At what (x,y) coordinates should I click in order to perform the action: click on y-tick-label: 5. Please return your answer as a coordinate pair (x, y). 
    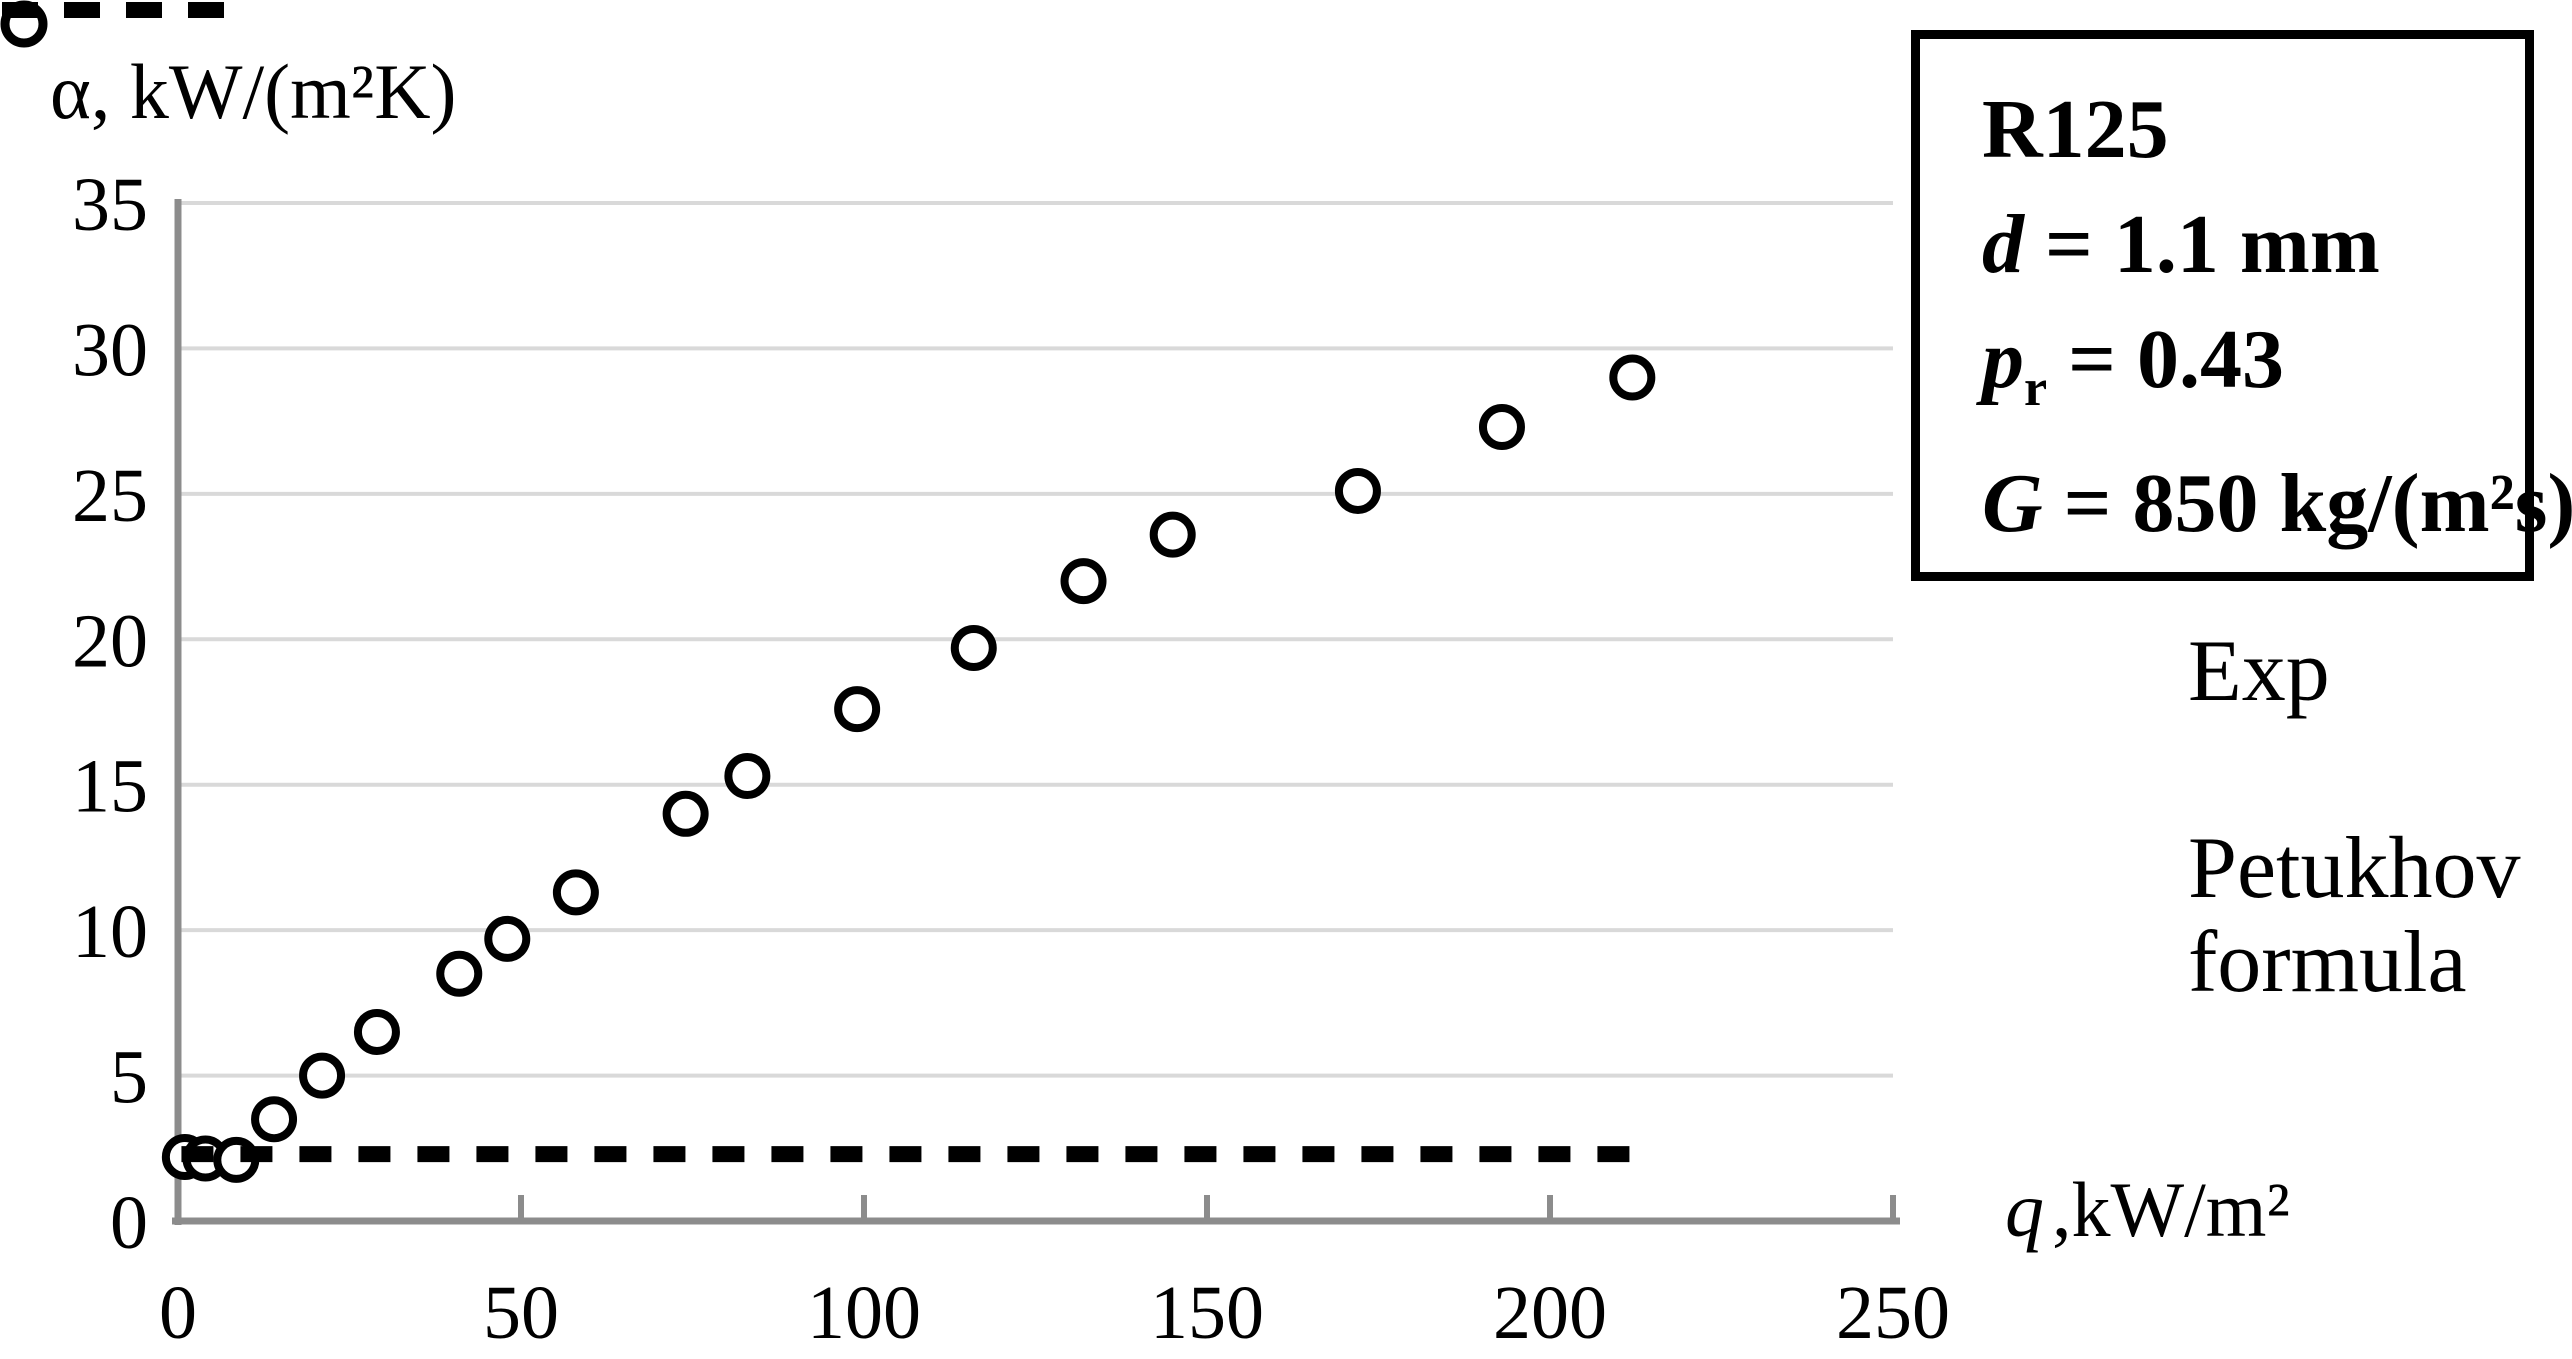
    Looking at the image, I should click on (129, 1078).